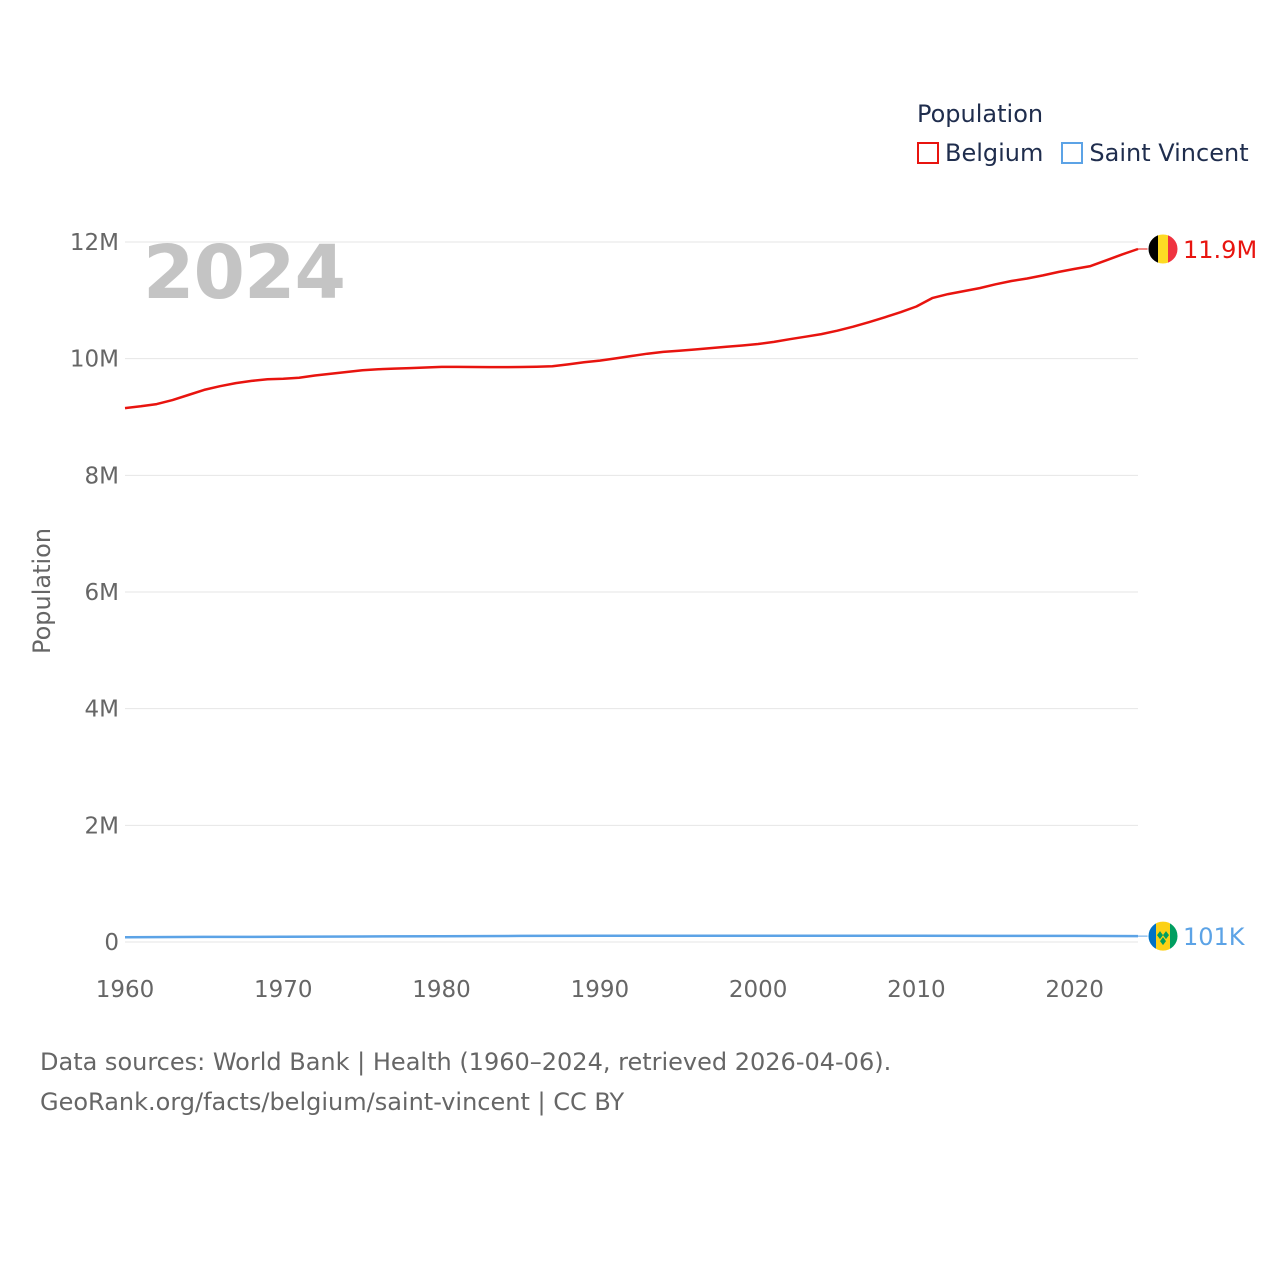 Image resolution: width=1280 pixels, height=1280 pixels. Describe the element at coordinates (916, 990) in the screenshot. I see `x-tick-label: 2010` at that location.